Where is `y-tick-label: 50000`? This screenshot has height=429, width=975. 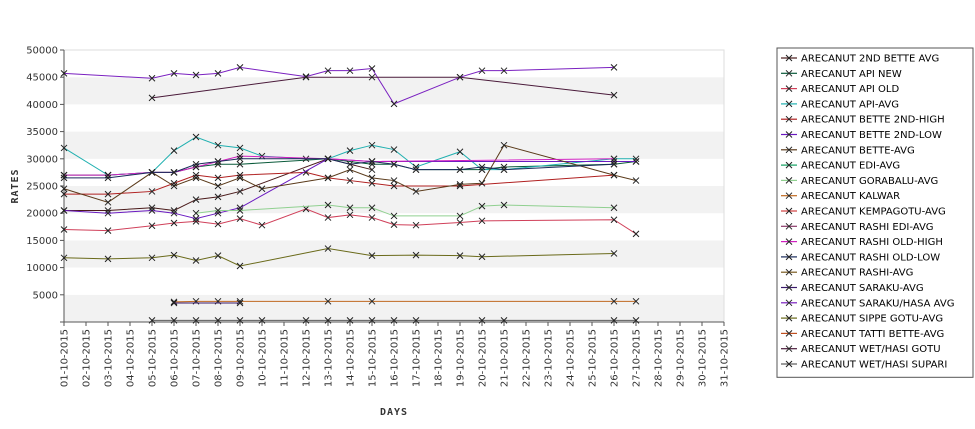 y-tick-label: 50000 is located at coordinates (42, 51).